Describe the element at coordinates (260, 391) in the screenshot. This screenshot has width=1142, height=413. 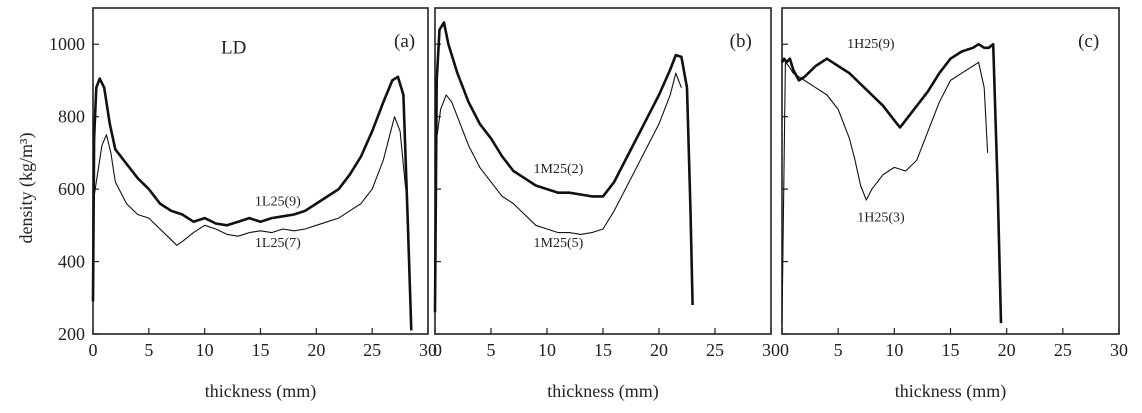
I see `panel-a-x-axis-title: thickness (mm)` at that location.